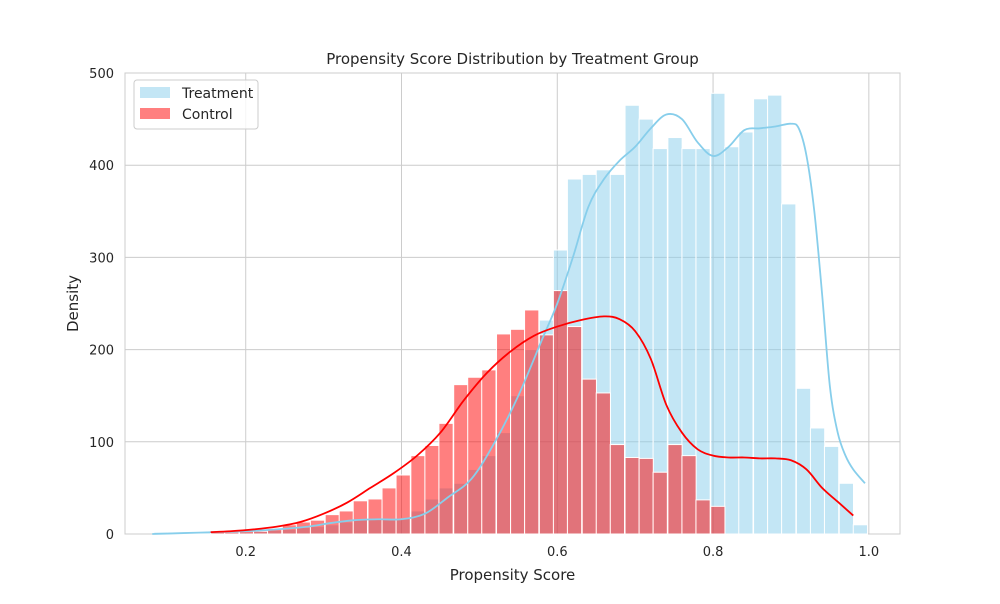 Image resolution: width=1000 pixels, height=604 pixels. I want to click on x-tick-label: 1.0, so click(869, 552).